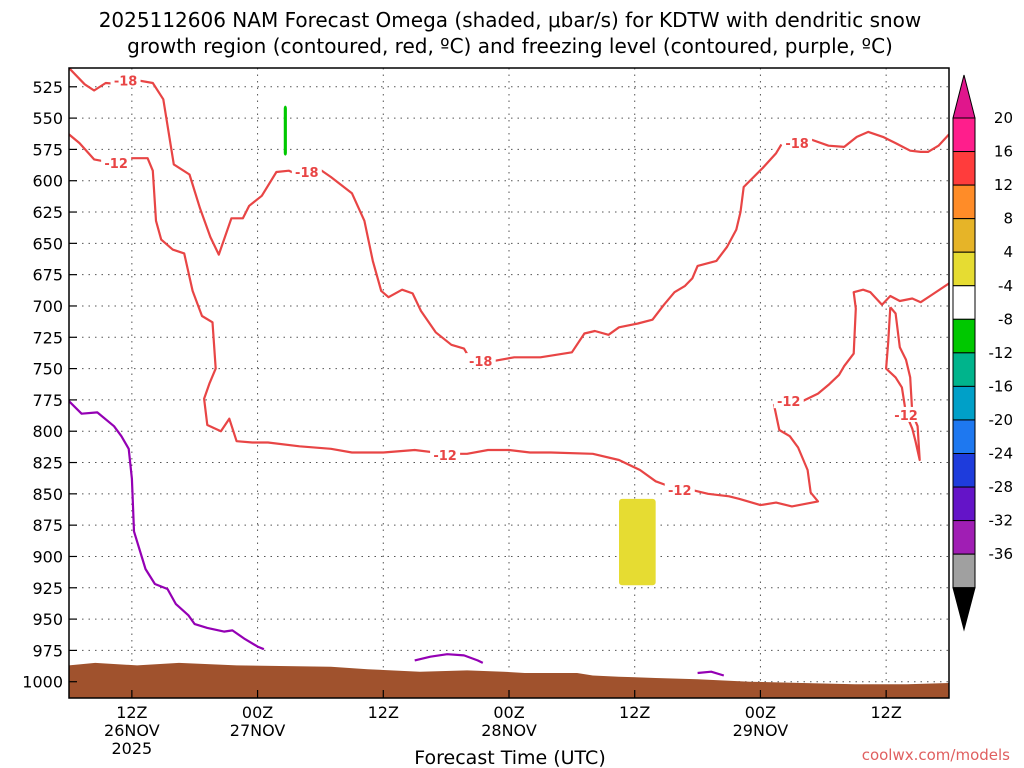 Image resolution: width=1024 pixels, height=768 pixels. I want to click on y-tick-label: 525, so click(47, 87).